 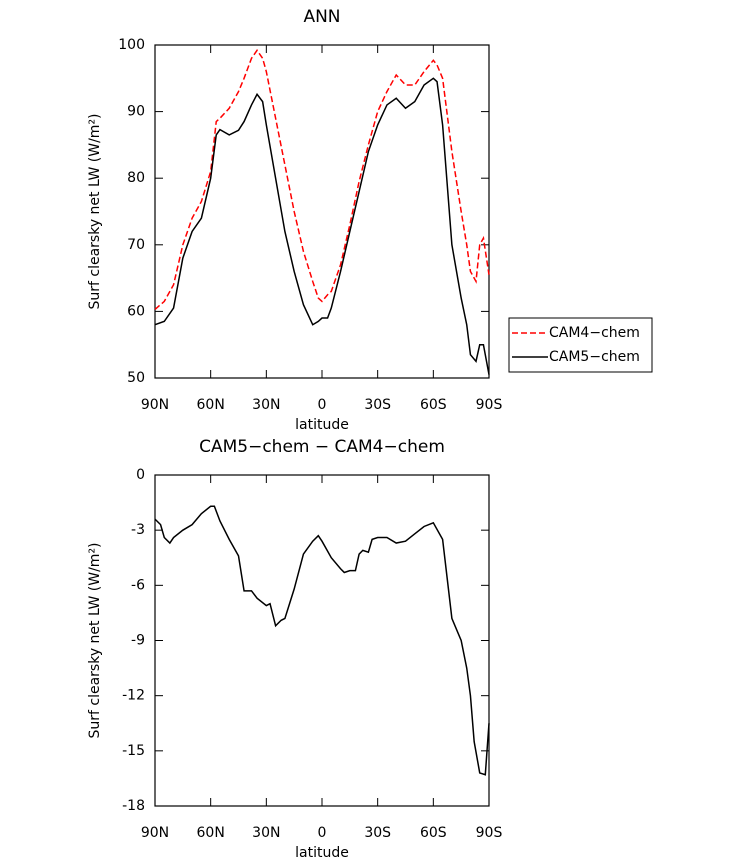 What do you see at coordinates (136, 378) in the screenshot?
I see `y-tick-label: 50` at bounding box center [136, 378].